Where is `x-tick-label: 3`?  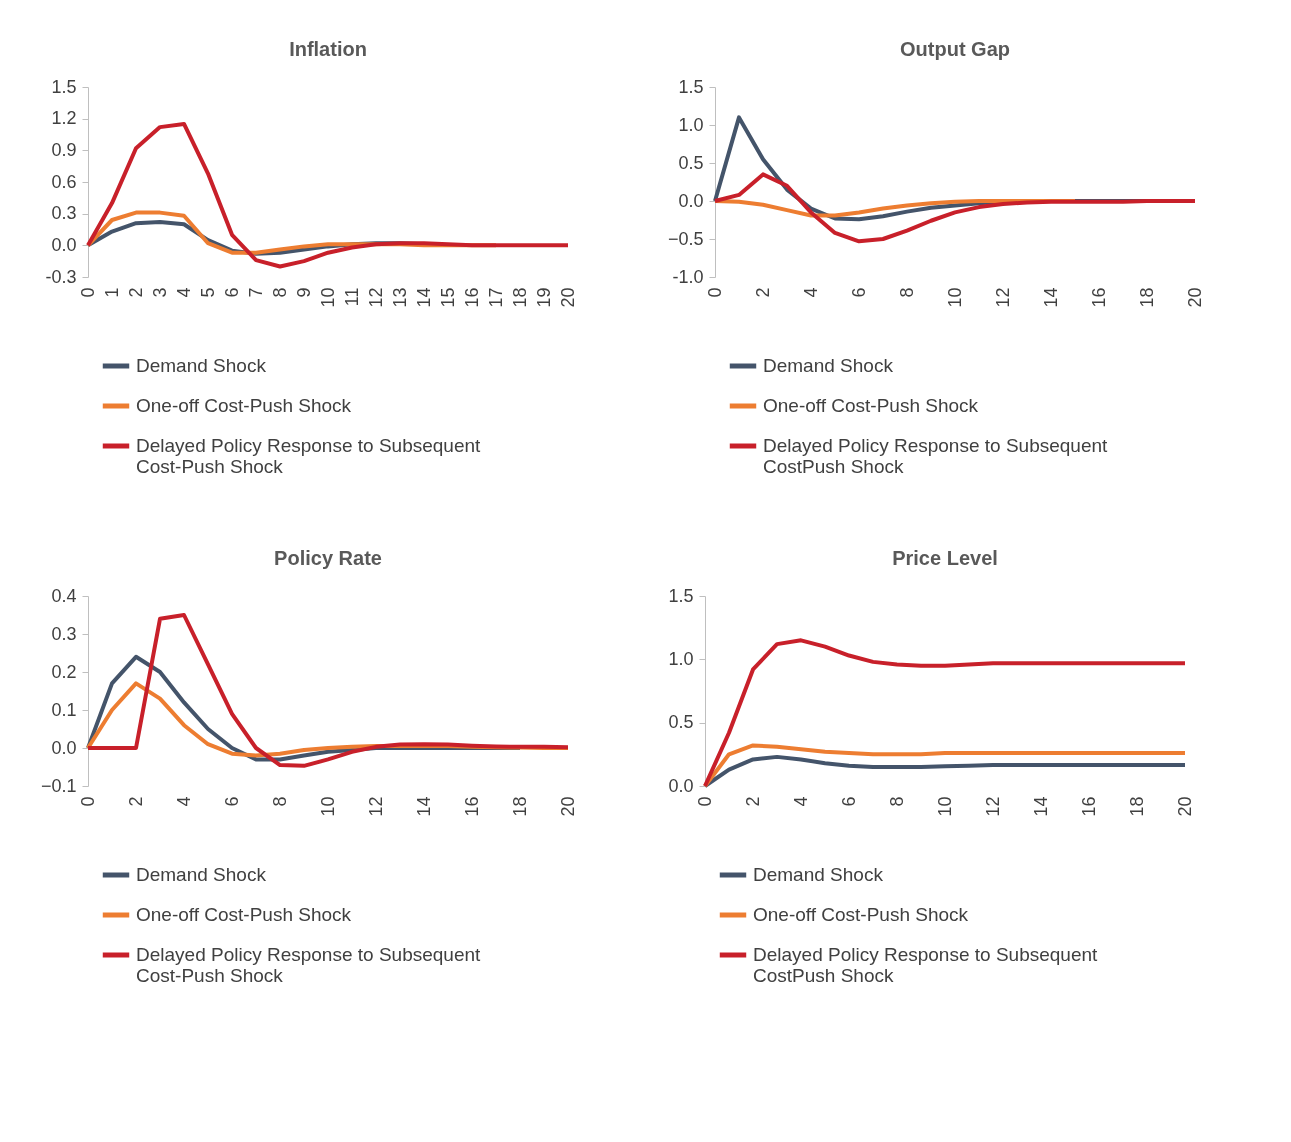
x-tick-label: 3 is located at coordinates (159, 292).